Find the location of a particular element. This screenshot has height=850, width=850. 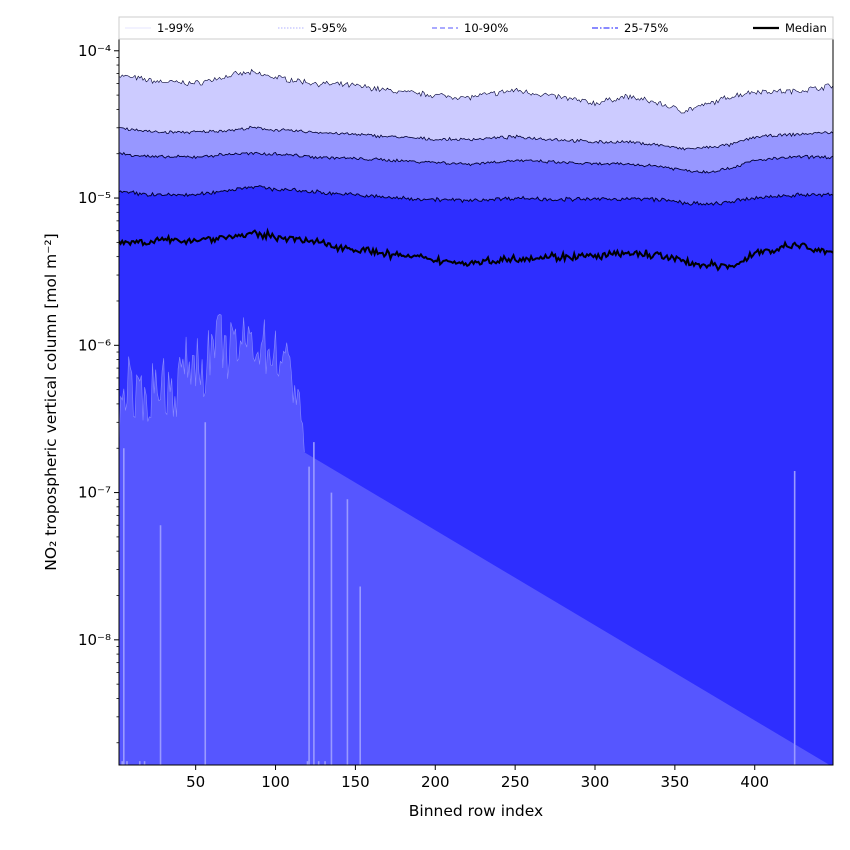

y-tick-label-2: 10⁻⁶ is located at coordinates (94, 345).